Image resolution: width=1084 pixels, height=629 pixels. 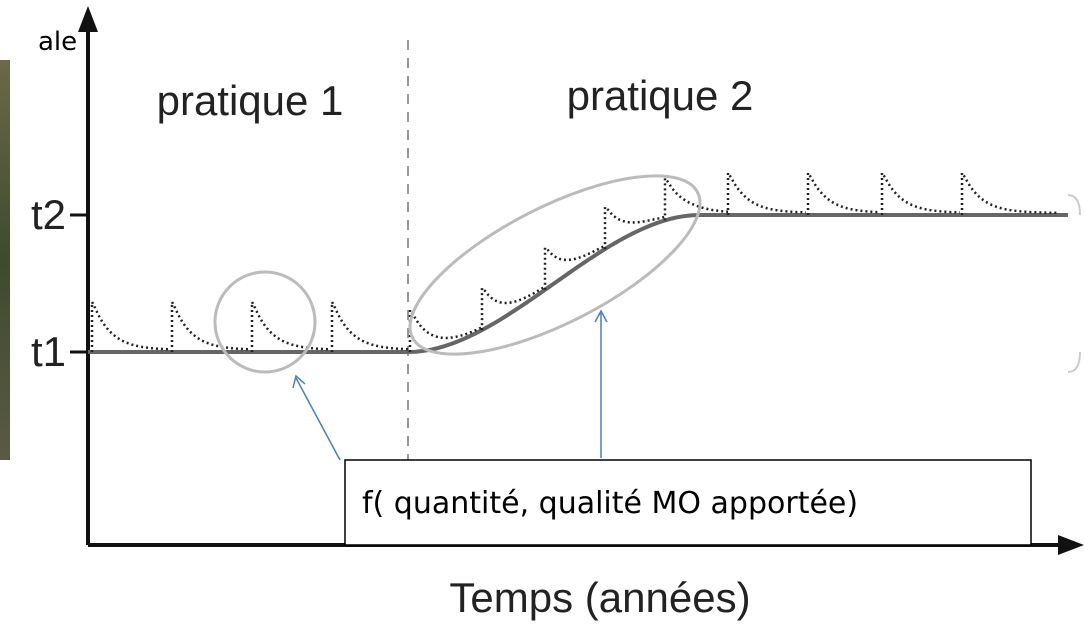 I want to click on t1-label: t1, so click(x=48, y=351).